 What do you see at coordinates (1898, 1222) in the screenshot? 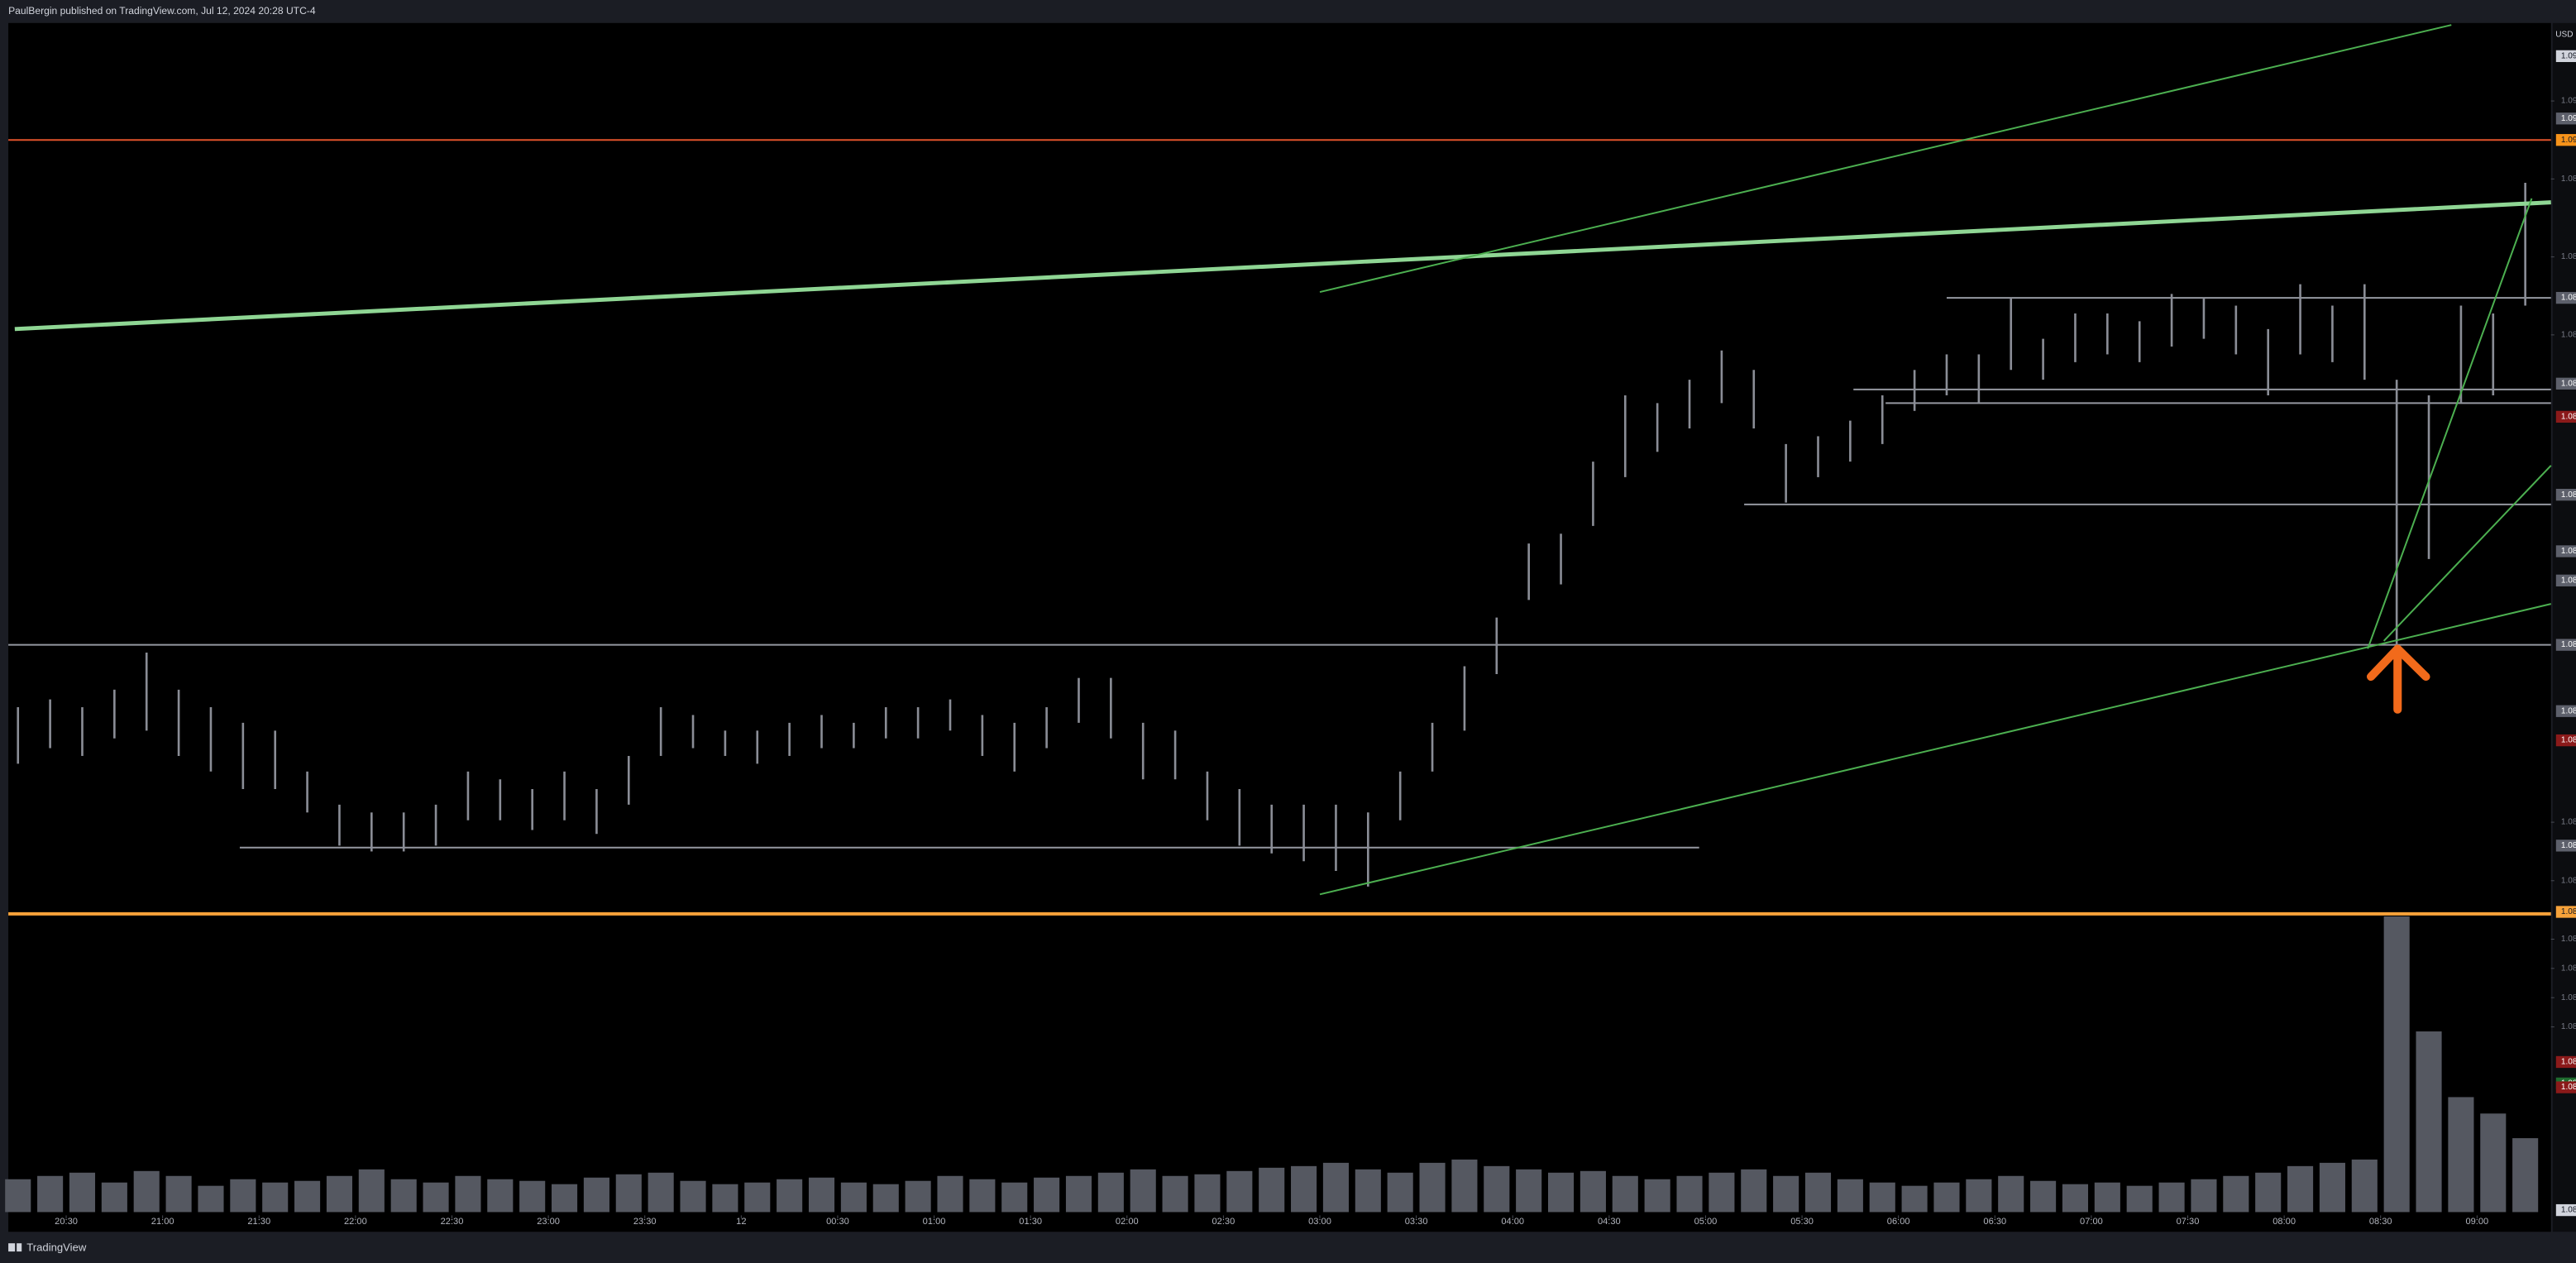
I see `x-tick-label: 06:00` at bounding box center [1898, 1222].